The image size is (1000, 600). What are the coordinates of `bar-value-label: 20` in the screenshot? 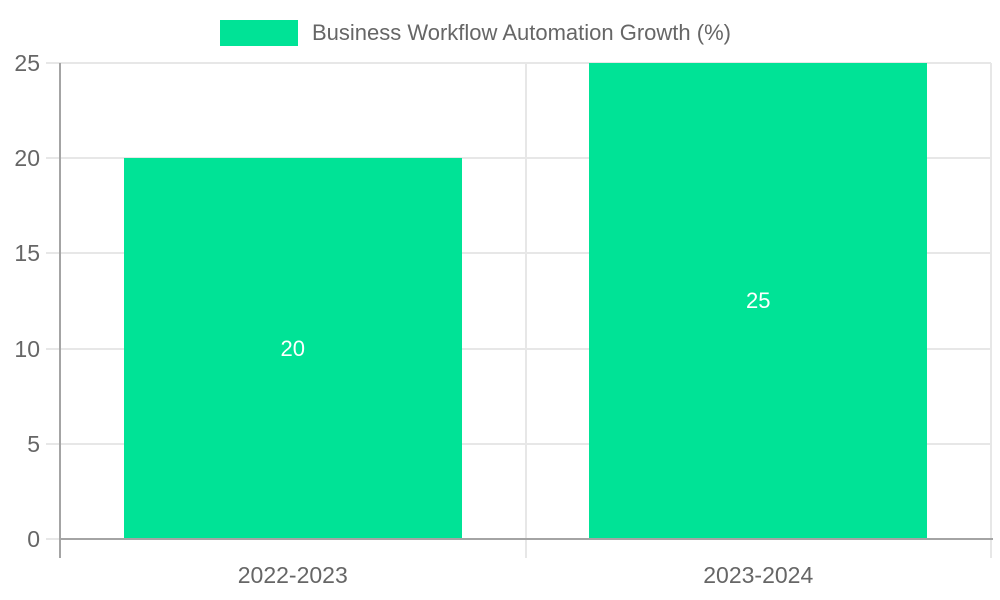 It's located at (292, 348).